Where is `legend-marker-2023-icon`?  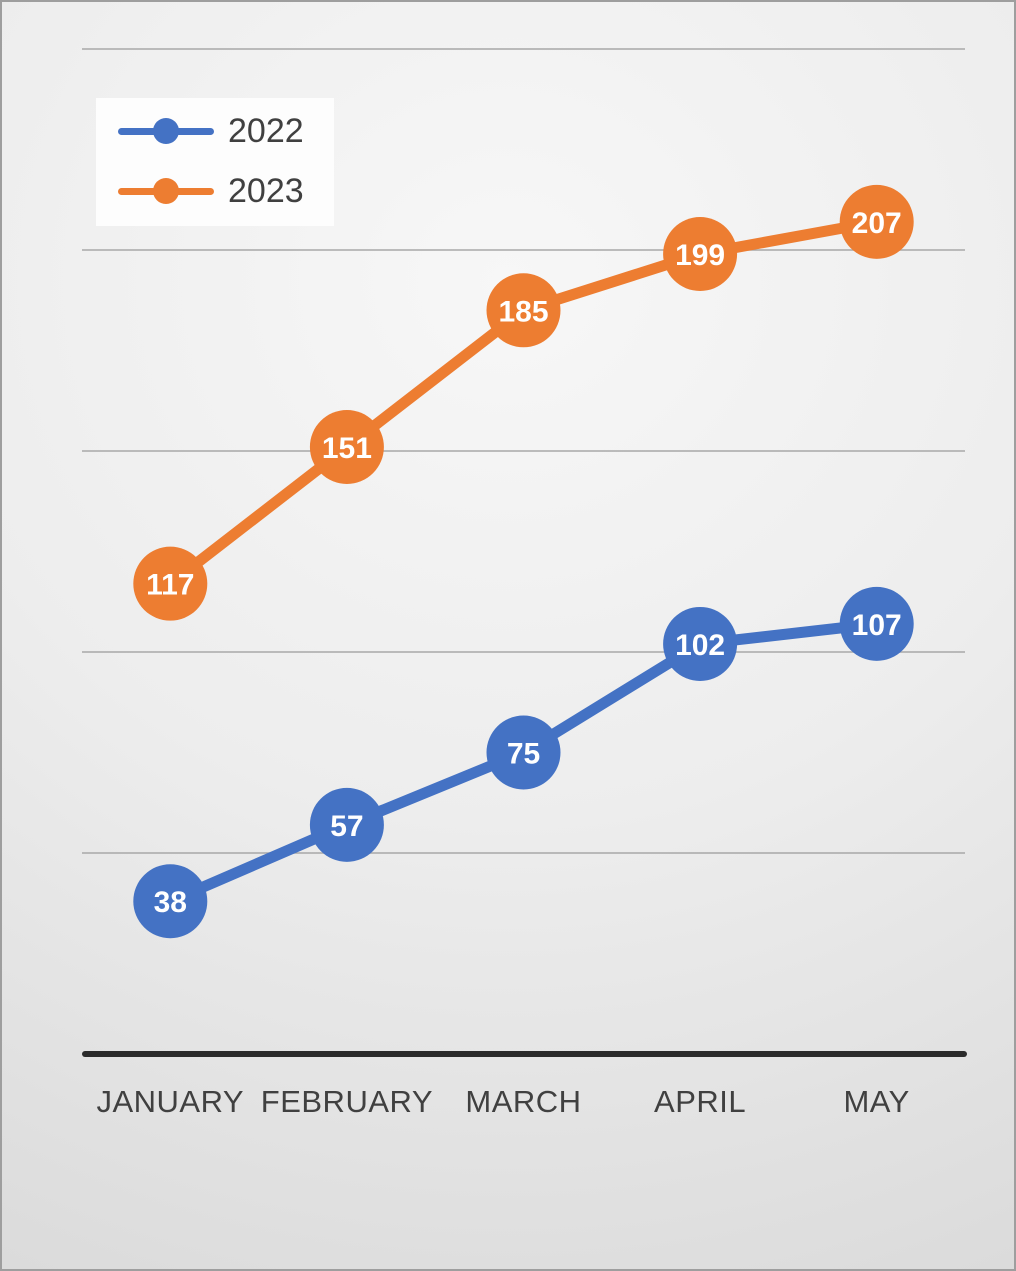
legend-marker-2023-icon is located at coordinates (166, 191).